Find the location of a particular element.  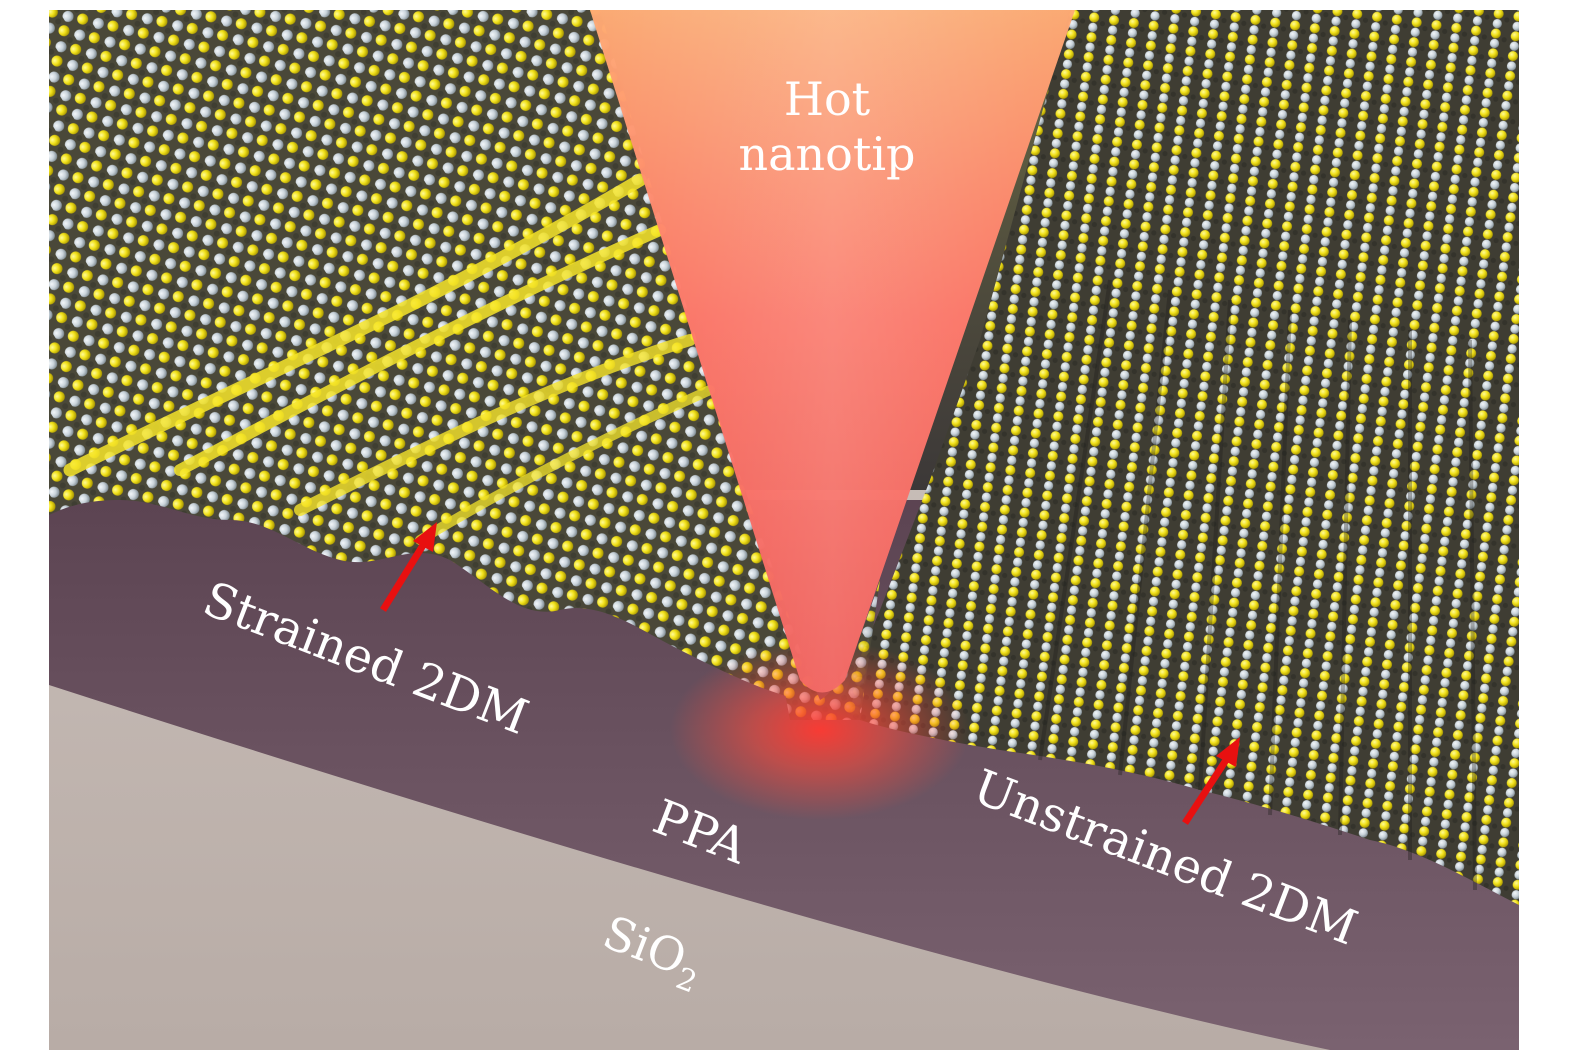

label-nanotip: nanotip is located at coordinates (826, 154).